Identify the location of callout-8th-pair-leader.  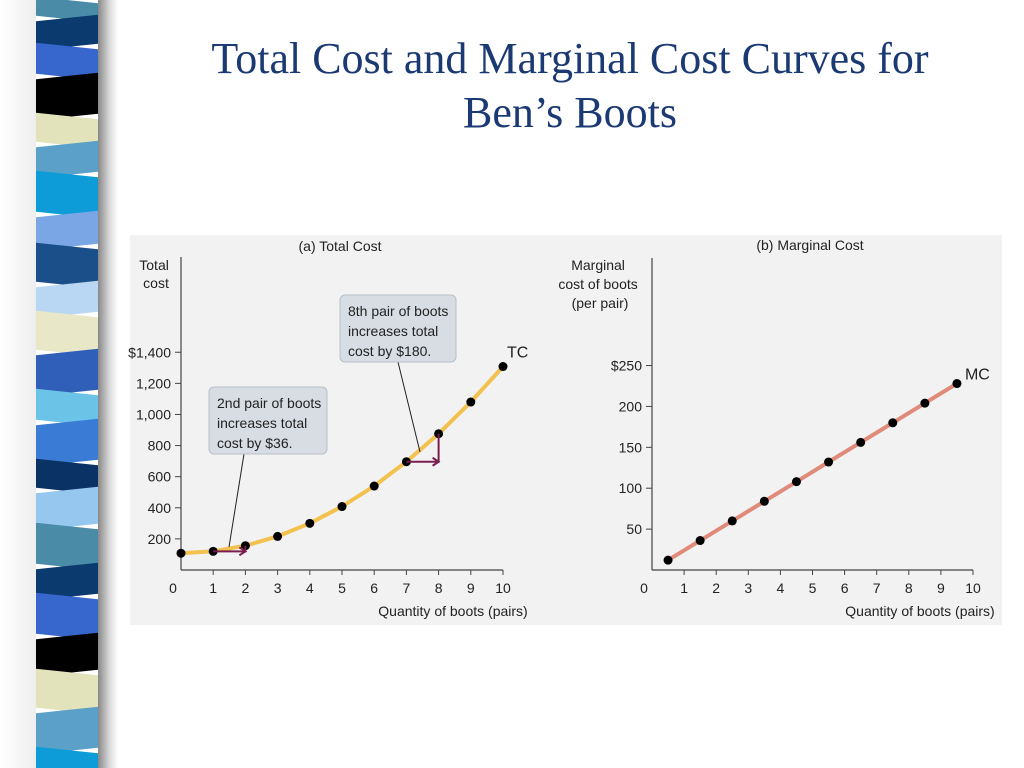
(409, 407).